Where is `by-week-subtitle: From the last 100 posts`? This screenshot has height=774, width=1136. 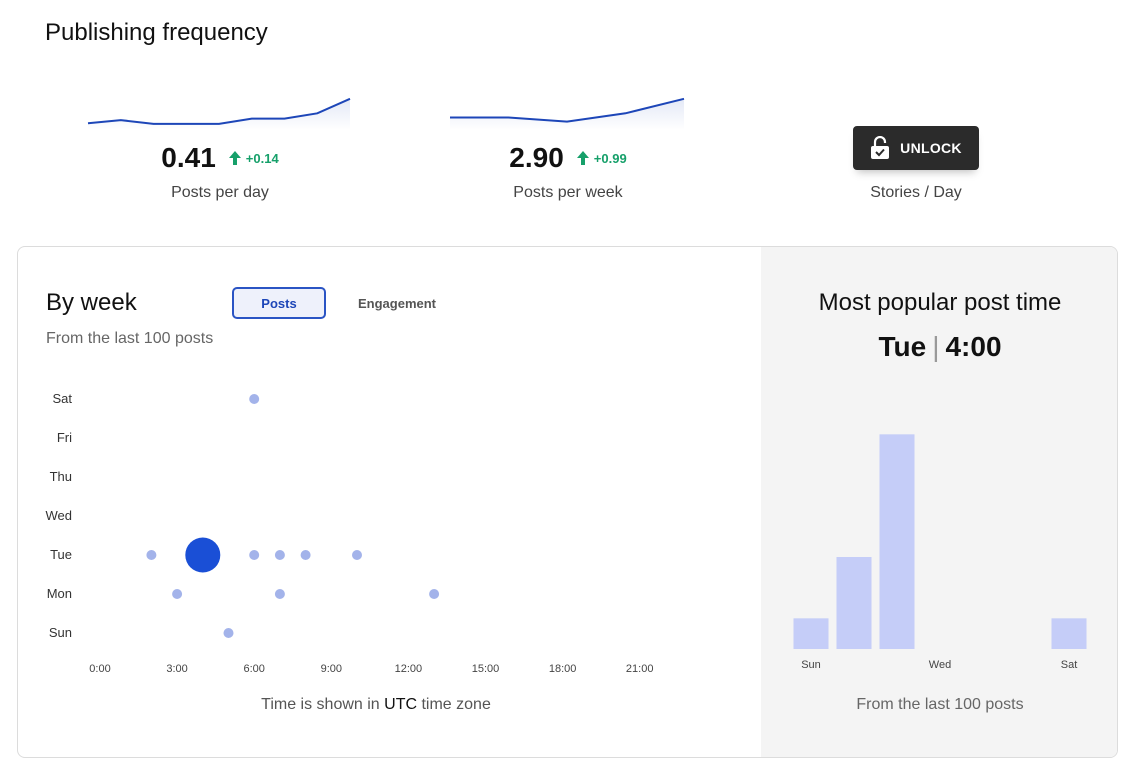 by-week-subtitle: From the last 100 posts is located at coordinates (130, 338).